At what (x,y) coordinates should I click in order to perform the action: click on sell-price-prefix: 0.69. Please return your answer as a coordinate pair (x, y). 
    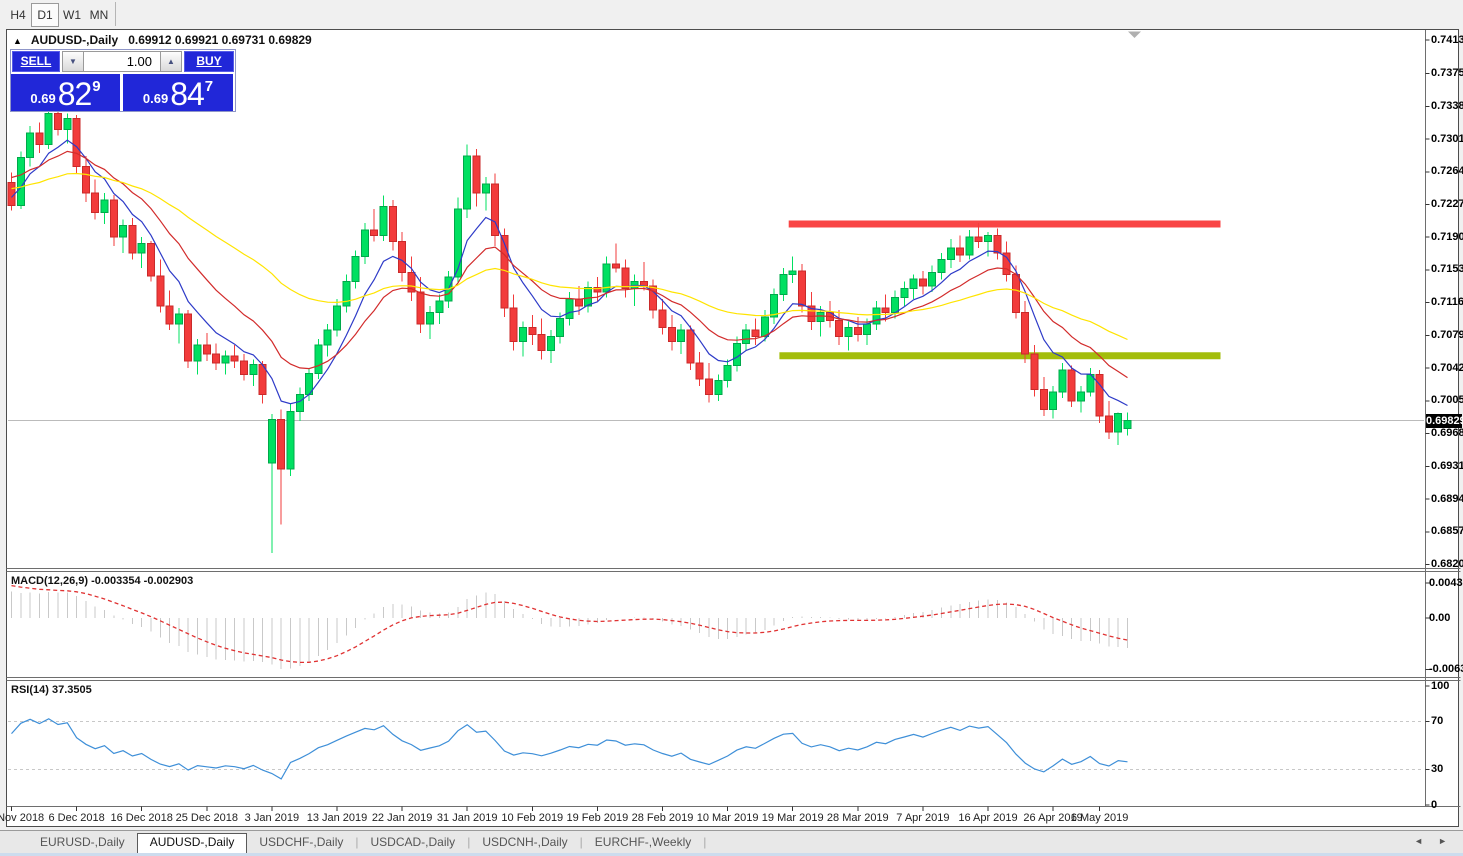
    Looking at the image, I should click on (43, 98).